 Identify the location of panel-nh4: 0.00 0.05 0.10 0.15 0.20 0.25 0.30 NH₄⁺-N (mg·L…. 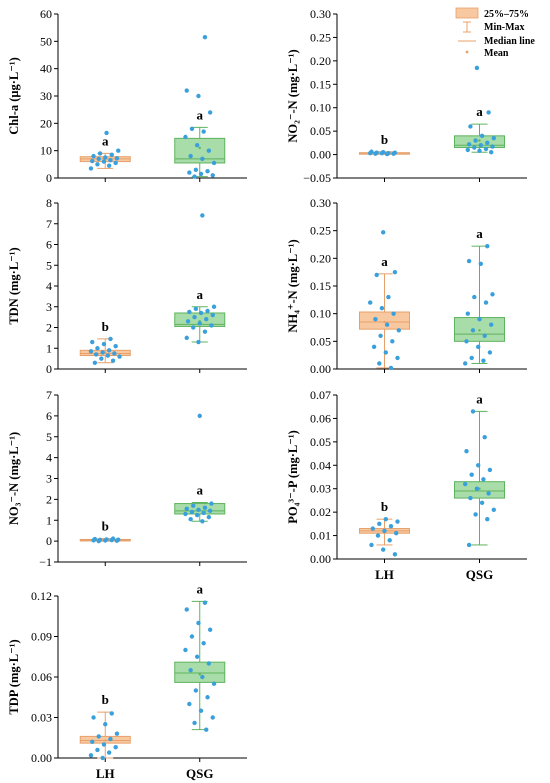
(406, 286).